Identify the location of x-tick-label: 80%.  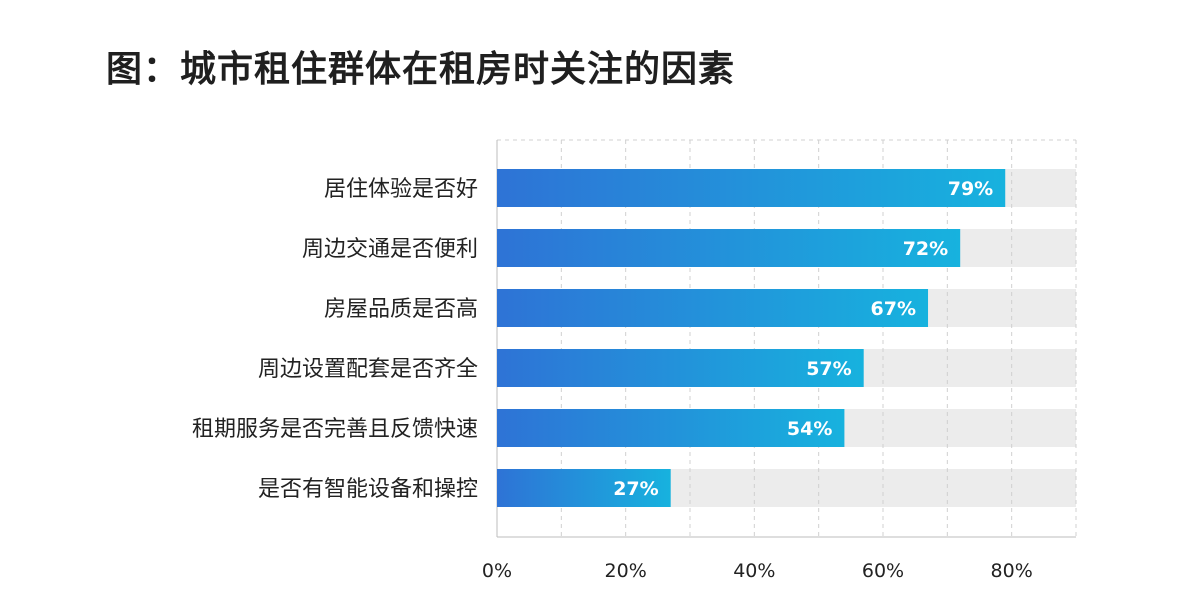
(1012, 571).